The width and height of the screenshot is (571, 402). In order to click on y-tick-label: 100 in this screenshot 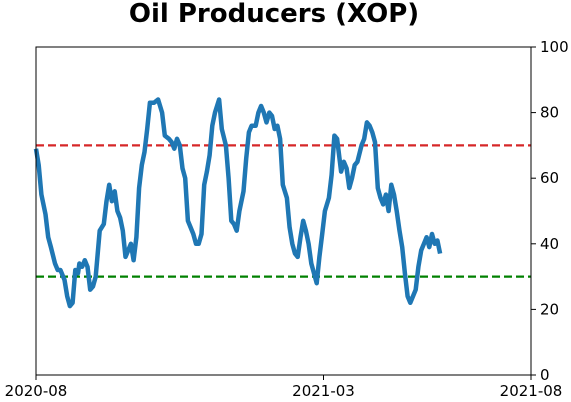, I will do `click(554, 47)`.